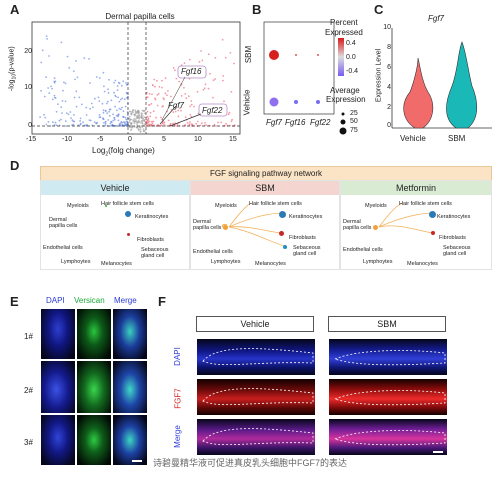  I want to click on violin-title: Fgf7, so click(436, 18).